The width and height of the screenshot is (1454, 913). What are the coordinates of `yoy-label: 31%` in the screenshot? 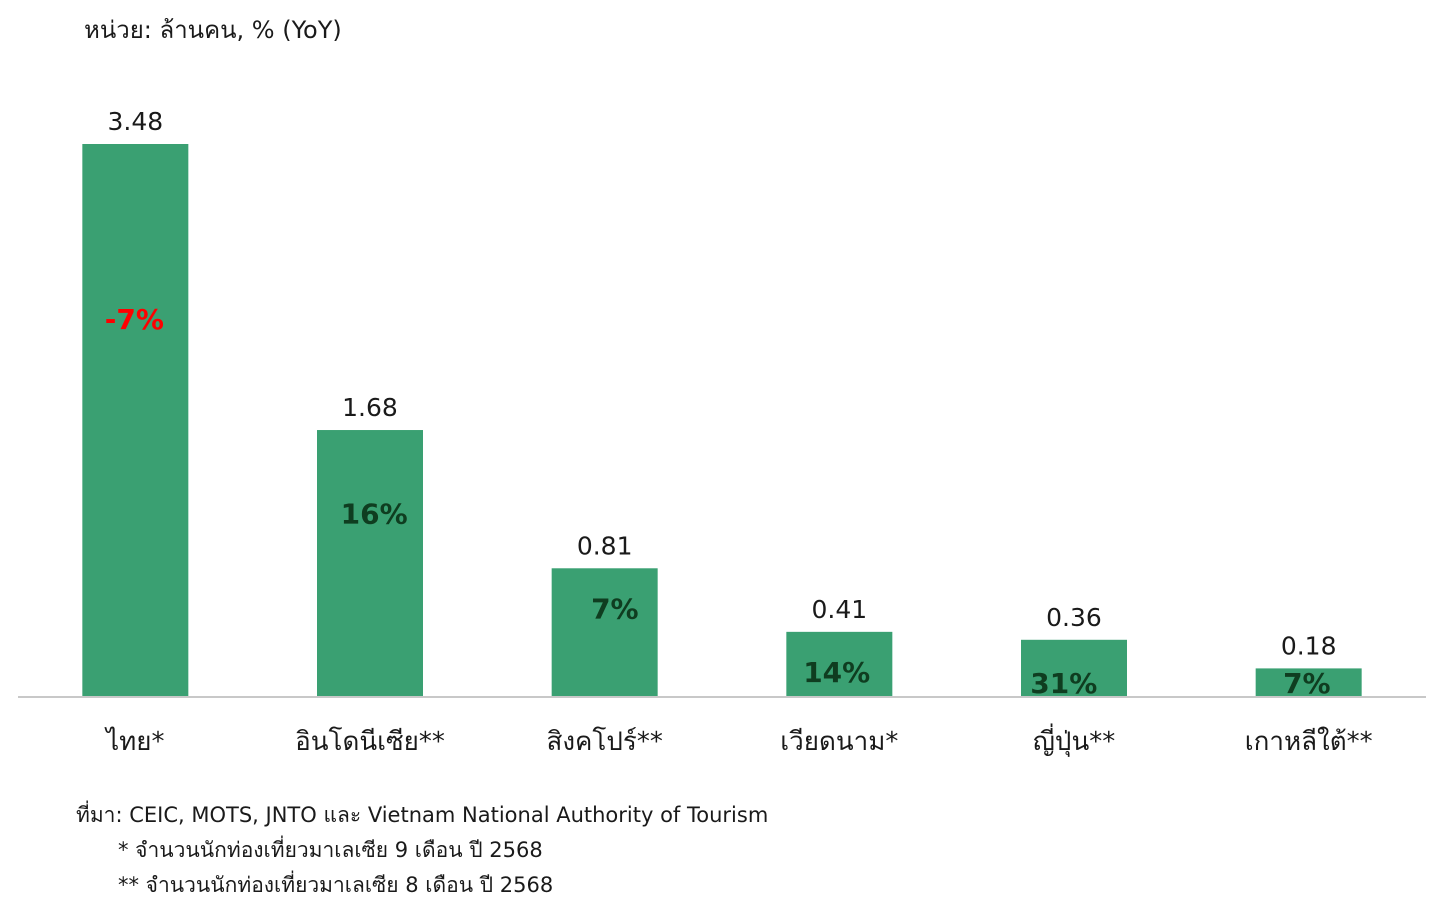 It's located at (1063, 683).